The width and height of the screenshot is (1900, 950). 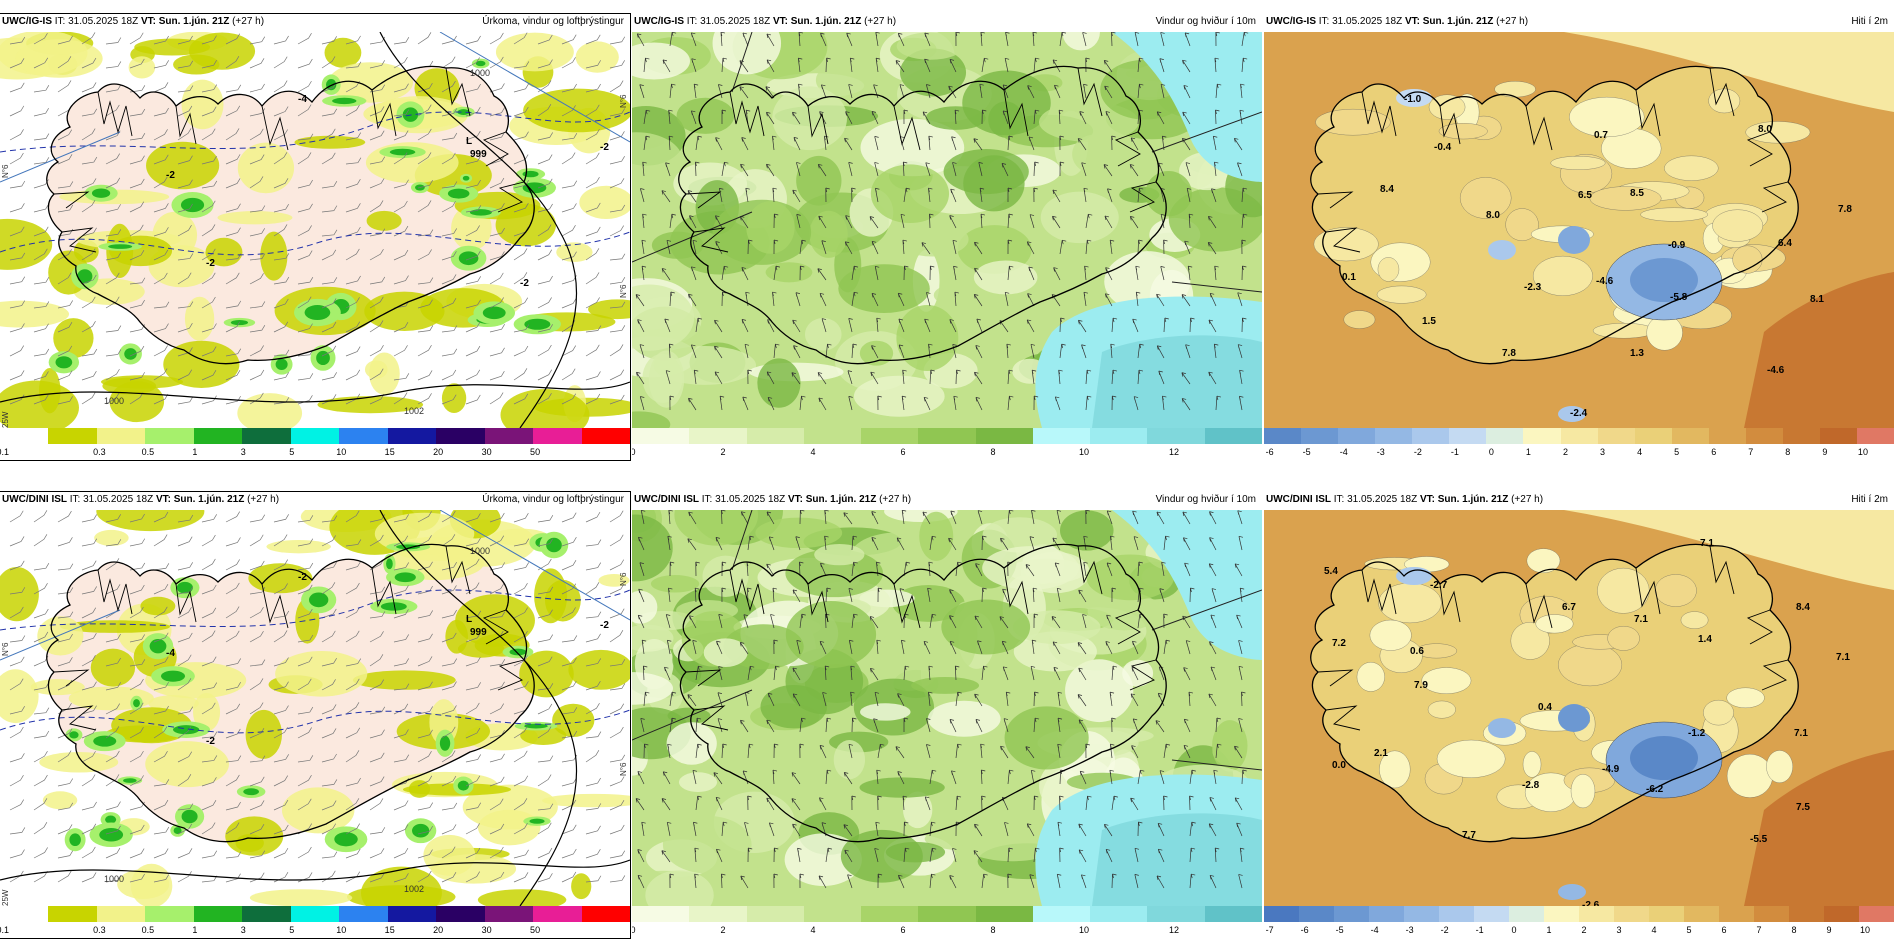 I want to click on color-scale-tick-label: 1, so click(x=1549, y=930).